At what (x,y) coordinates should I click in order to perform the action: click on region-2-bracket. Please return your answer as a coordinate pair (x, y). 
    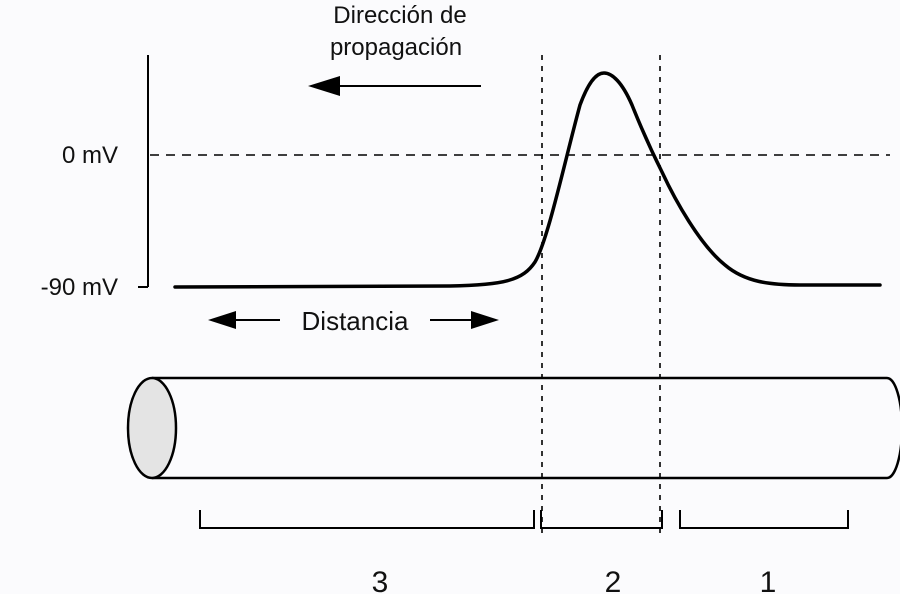
    Looking at the image, I should click on (601, 519).